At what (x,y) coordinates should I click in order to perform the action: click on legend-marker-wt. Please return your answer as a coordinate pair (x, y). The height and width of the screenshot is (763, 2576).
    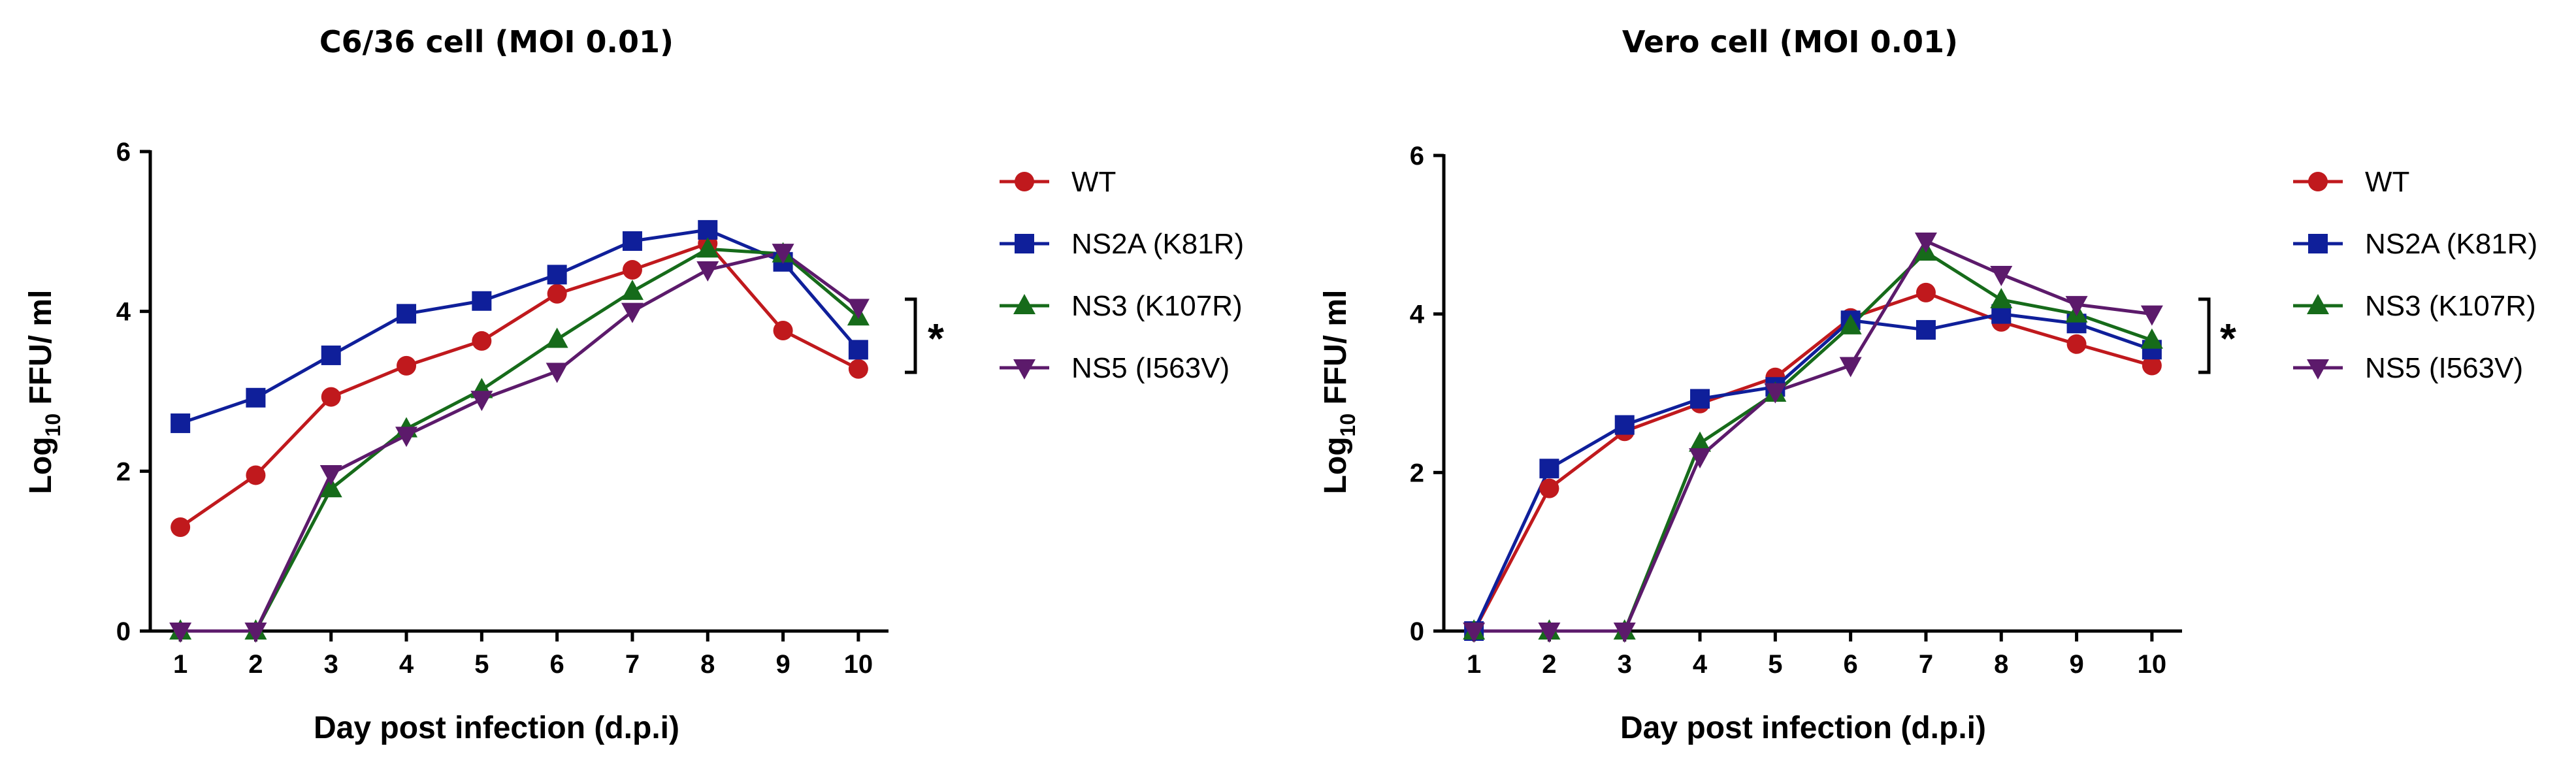
    Looking at the image, I should click on (2318, 181).